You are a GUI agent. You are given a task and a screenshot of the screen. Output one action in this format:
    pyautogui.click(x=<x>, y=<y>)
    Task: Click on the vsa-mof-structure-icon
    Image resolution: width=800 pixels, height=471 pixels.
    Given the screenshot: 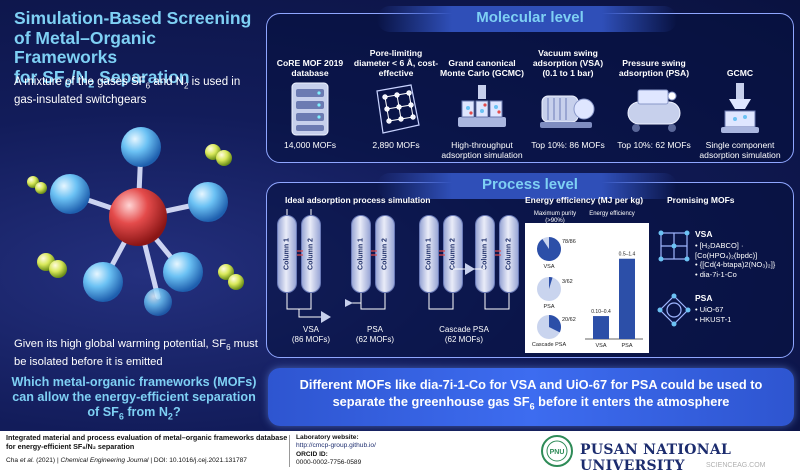 What is the action you would take?
    pyautogui.click(x=674, y=246)
    